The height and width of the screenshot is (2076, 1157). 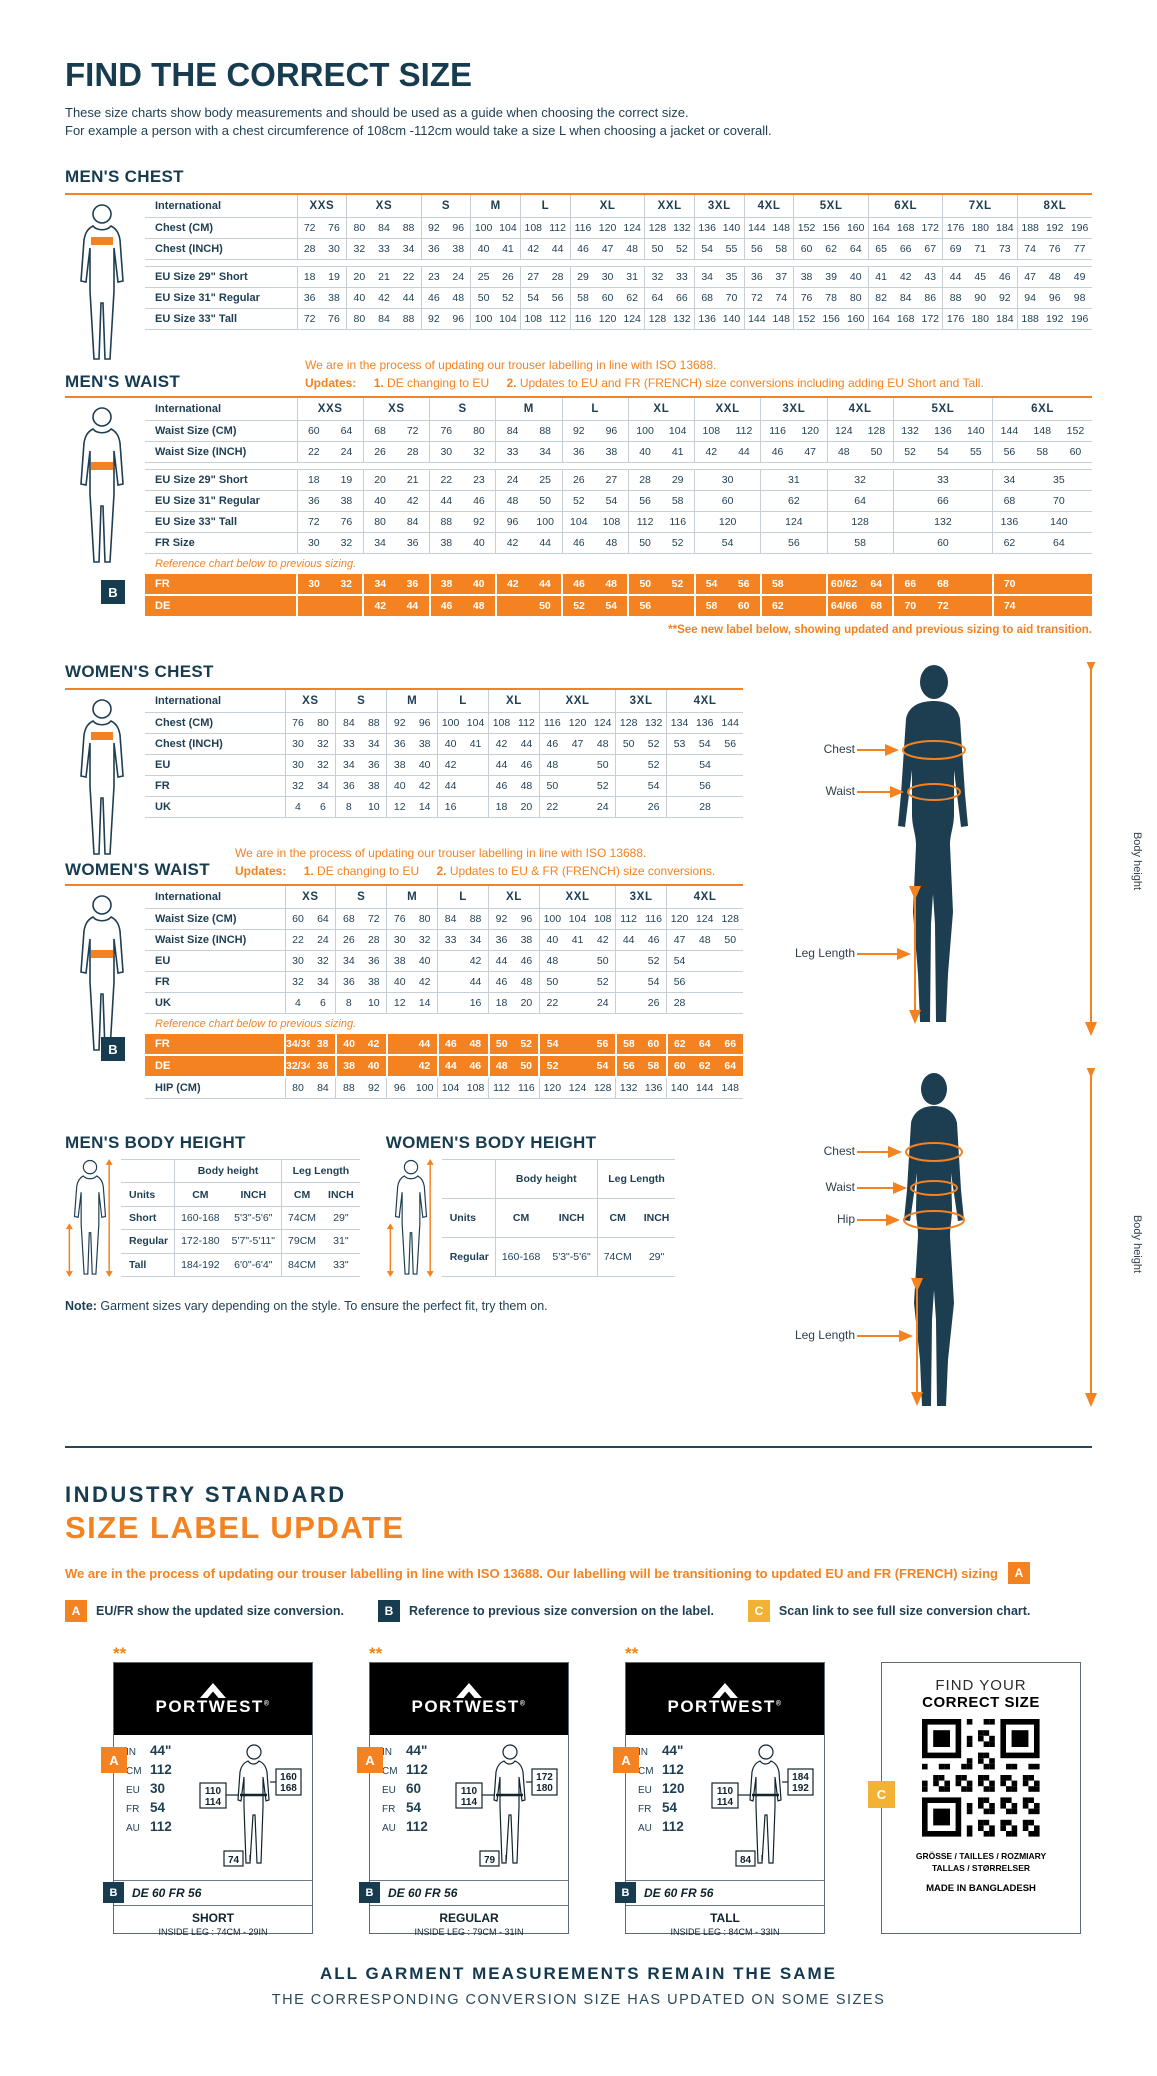 I want to click on previous-size-text: DE 60 FR 56, so click(x=167, y=1893).